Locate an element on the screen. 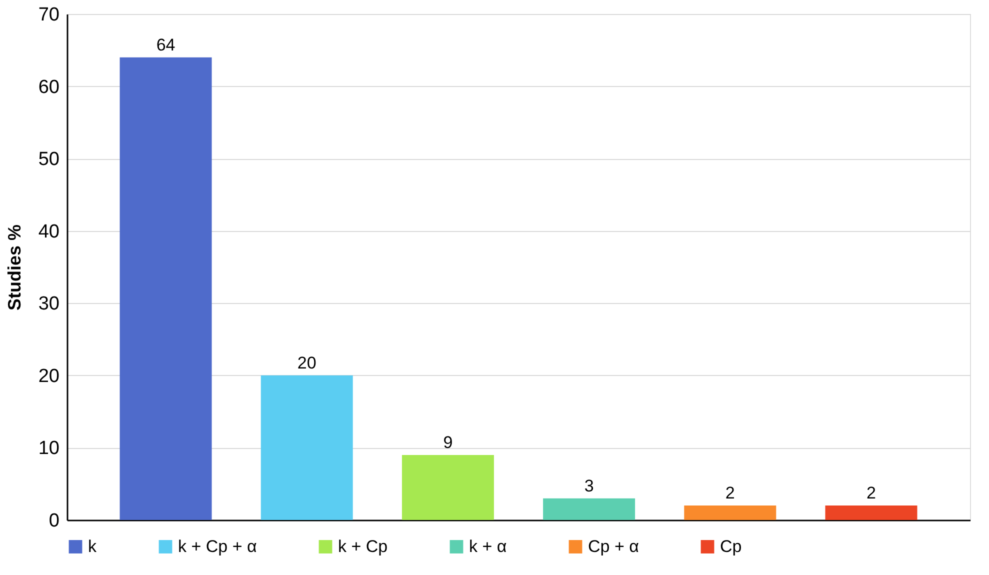  data-label: 64 is located at coordinates (166, 44).